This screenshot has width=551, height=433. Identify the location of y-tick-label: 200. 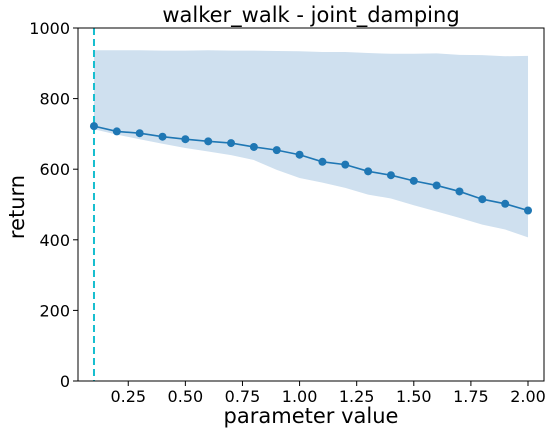
(54, 310).